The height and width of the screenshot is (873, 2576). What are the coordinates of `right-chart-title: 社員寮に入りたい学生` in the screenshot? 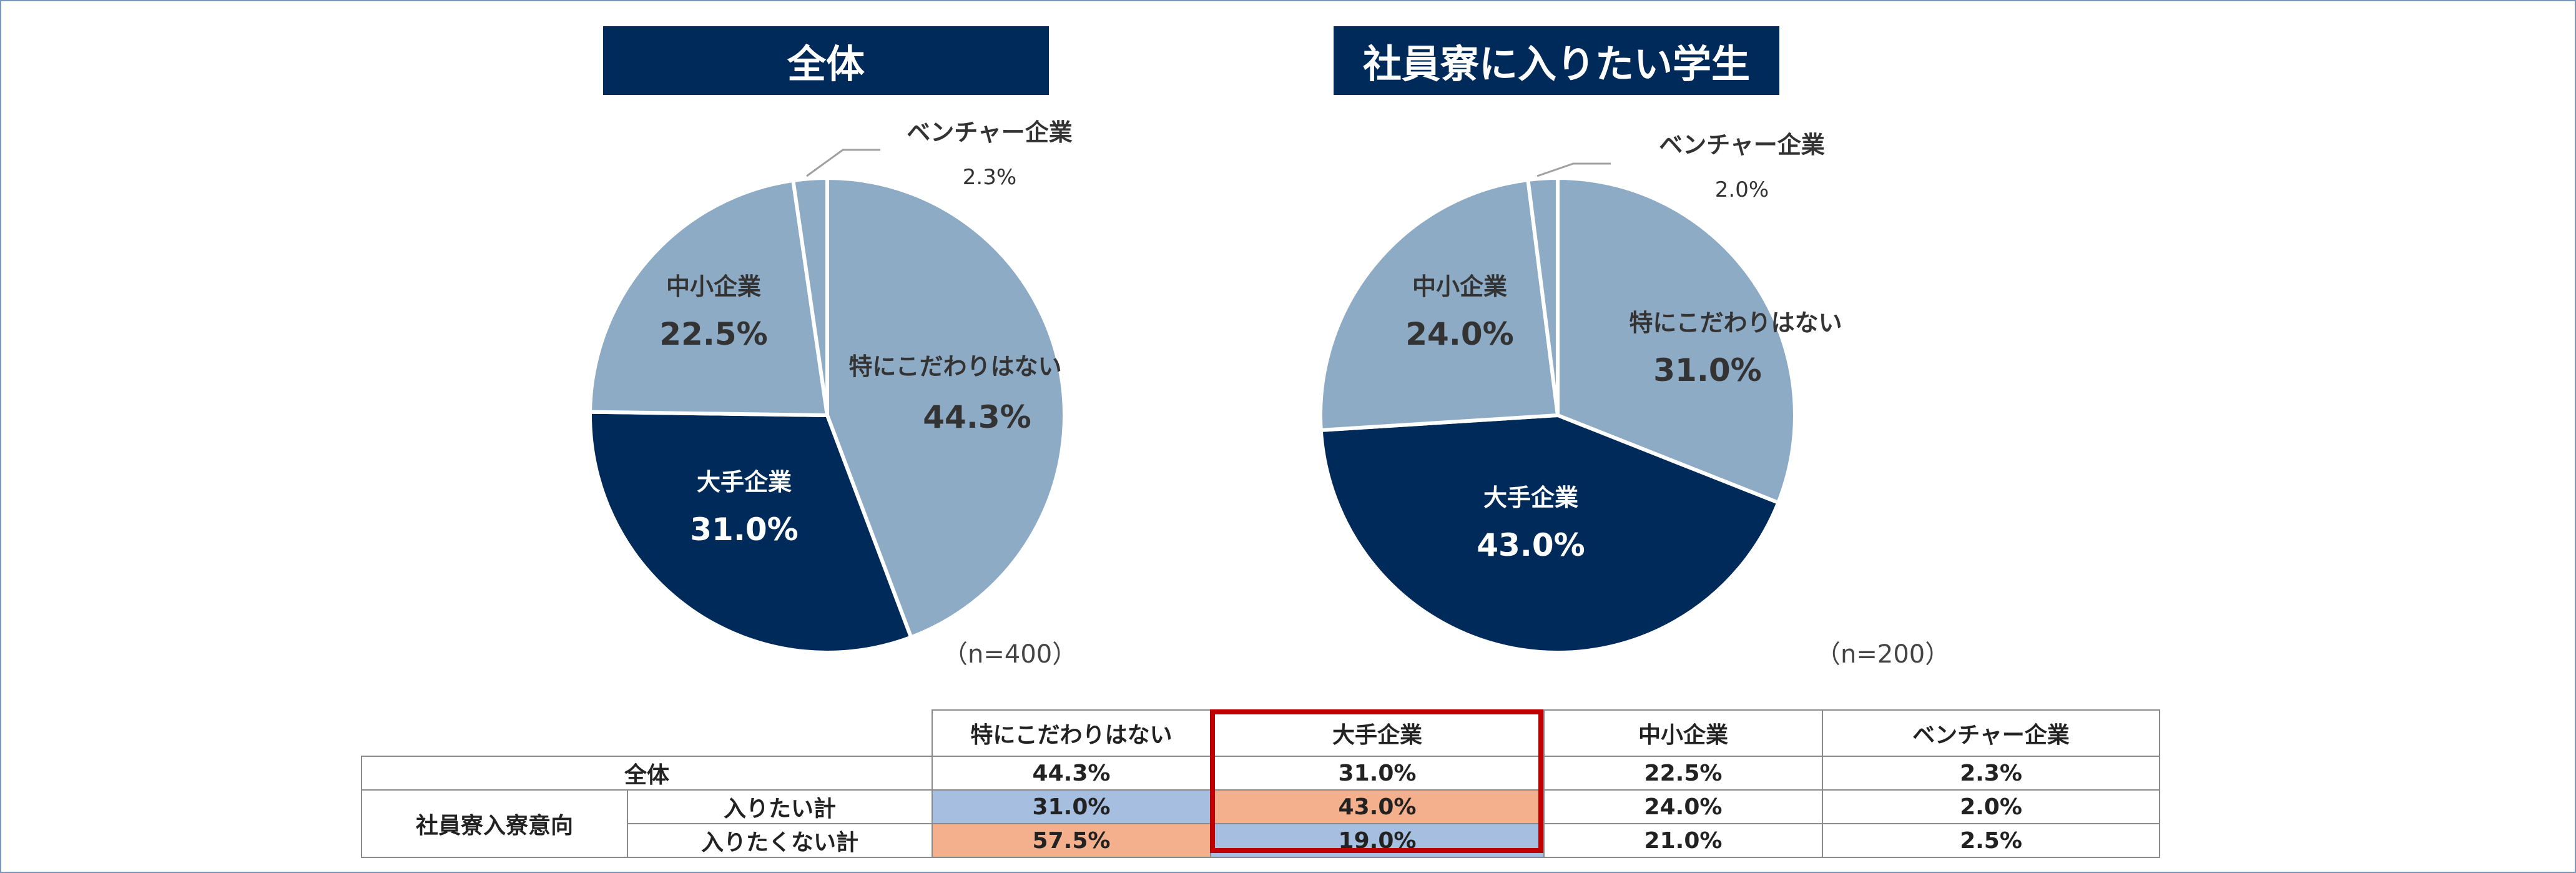 It's located at (1556, 60).